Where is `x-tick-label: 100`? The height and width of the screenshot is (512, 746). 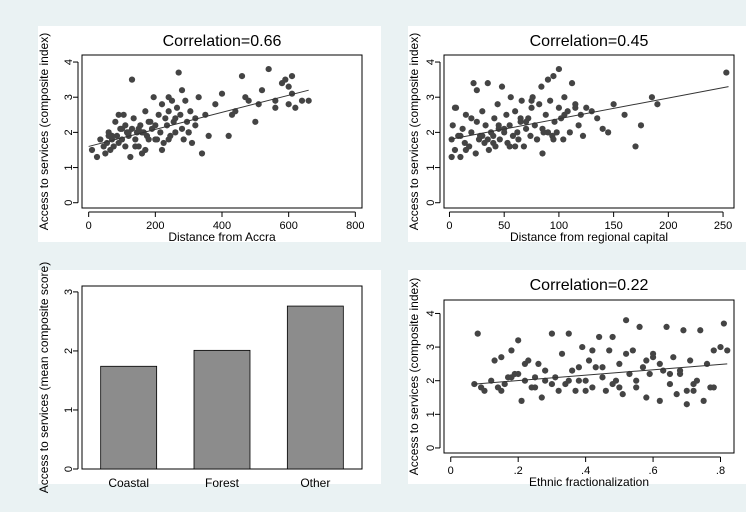 x-tick-label: 100 is located at coordinates (559, 226).